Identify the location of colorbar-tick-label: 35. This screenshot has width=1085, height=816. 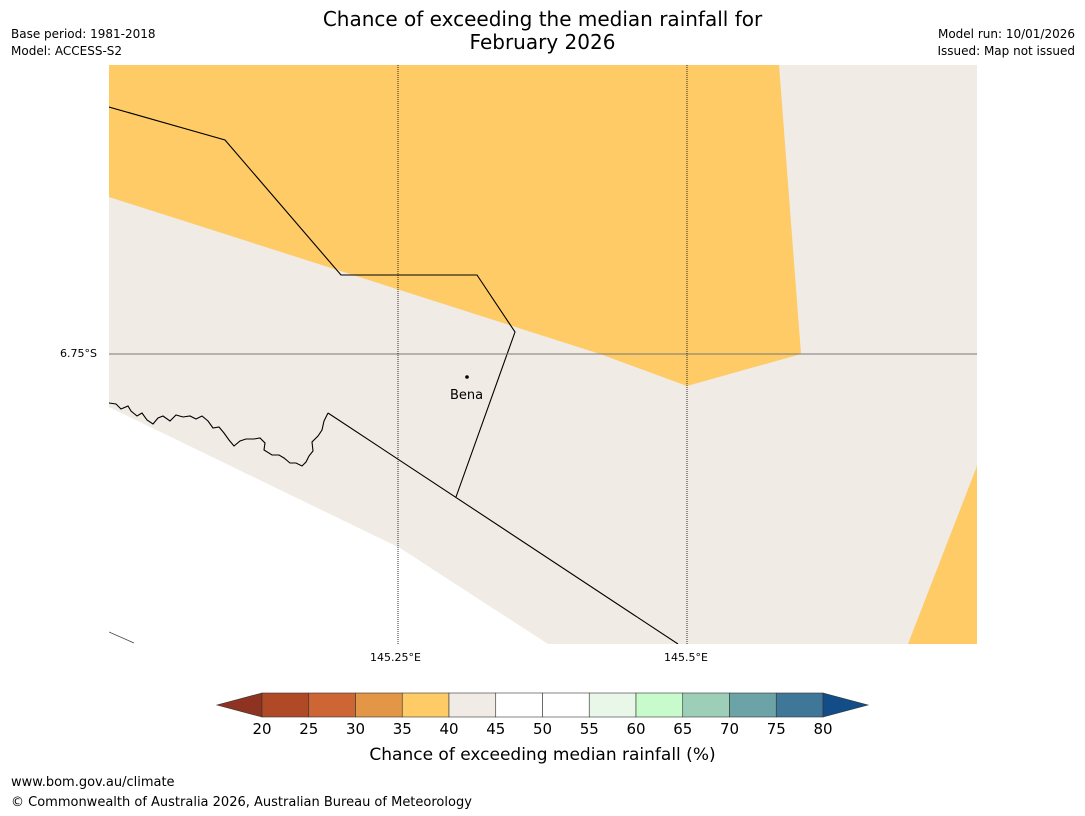
(402, 729).